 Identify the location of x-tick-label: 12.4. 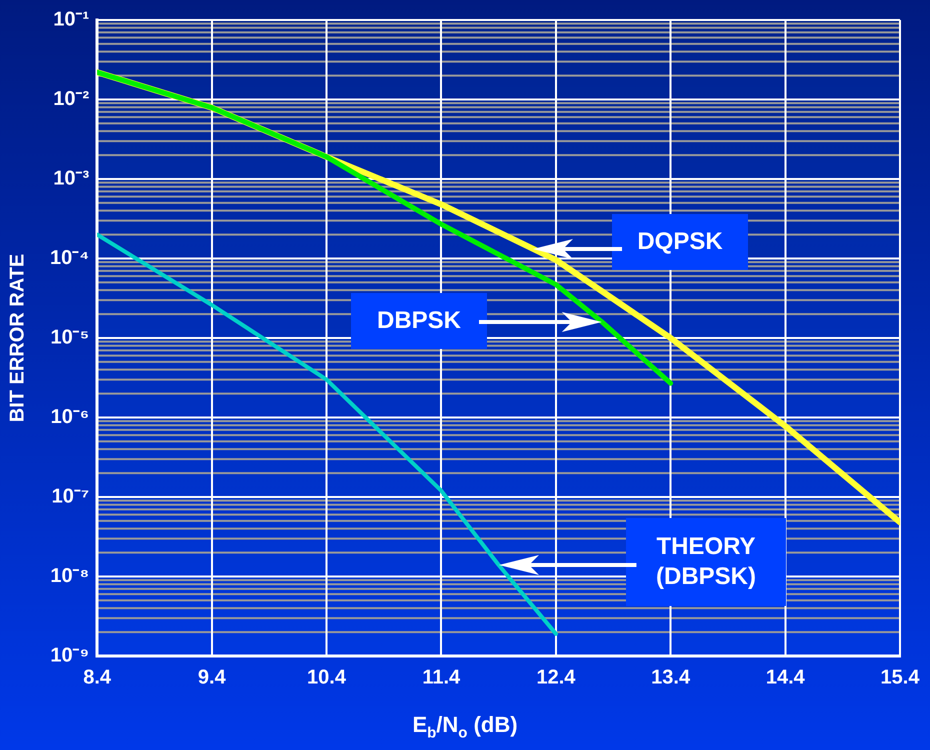
(556, 677).